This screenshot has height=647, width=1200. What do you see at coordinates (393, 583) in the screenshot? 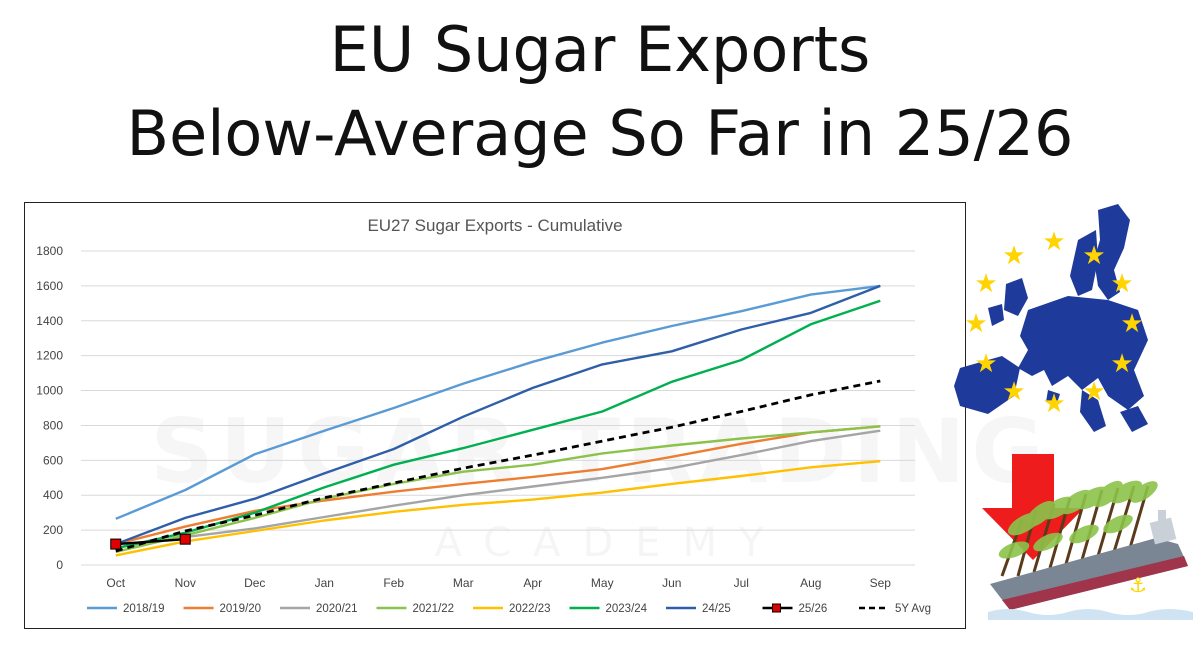
I see `x-tick-label: Feb` at bounding box center [393, 583].